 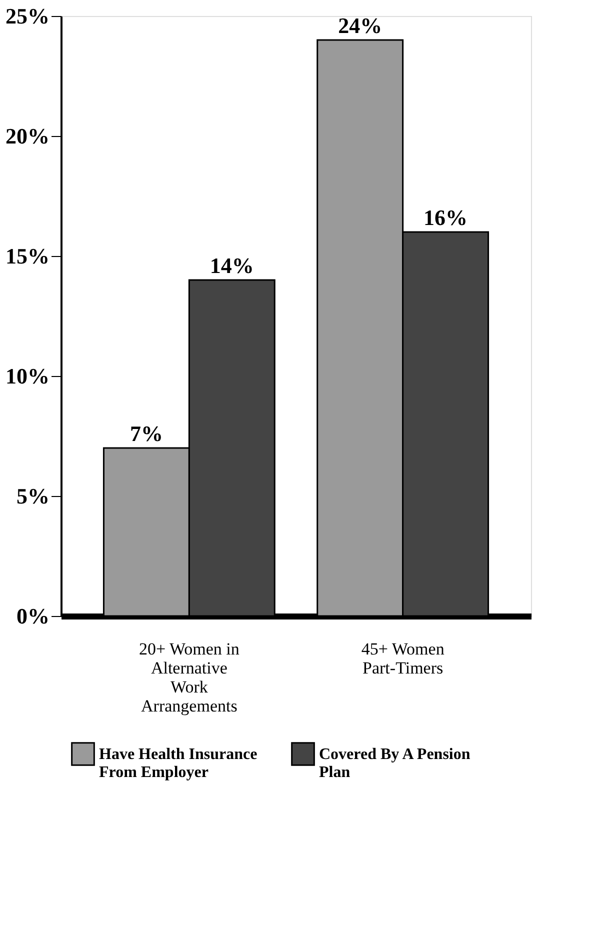 I want to click on data-label: 16%, so click(x=446, y=217).